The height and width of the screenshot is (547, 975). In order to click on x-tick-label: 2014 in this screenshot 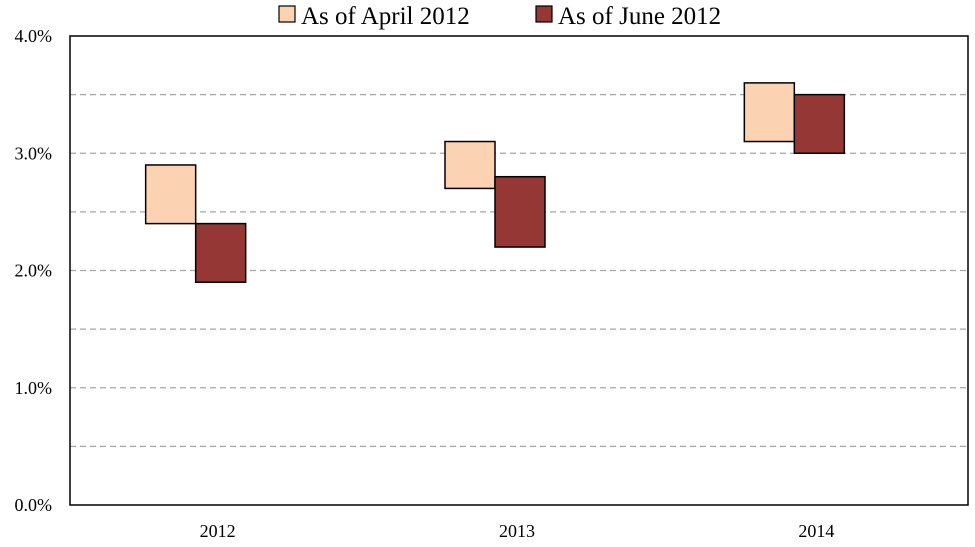, I will do `click(816, 531)`.